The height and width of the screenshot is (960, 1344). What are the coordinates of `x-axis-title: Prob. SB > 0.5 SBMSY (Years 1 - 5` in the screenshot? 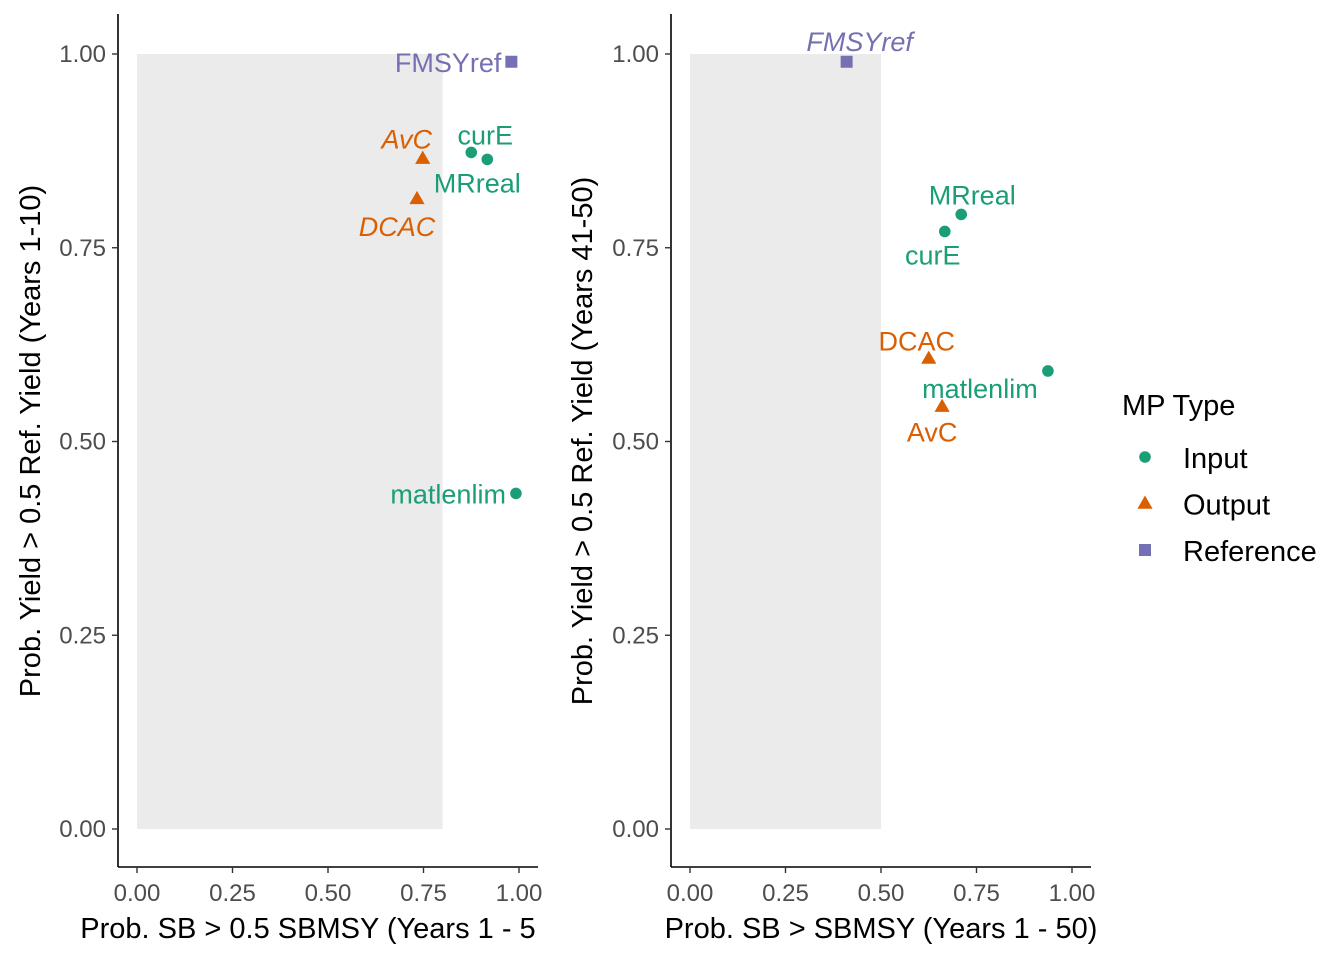 It's located at (307, 929).